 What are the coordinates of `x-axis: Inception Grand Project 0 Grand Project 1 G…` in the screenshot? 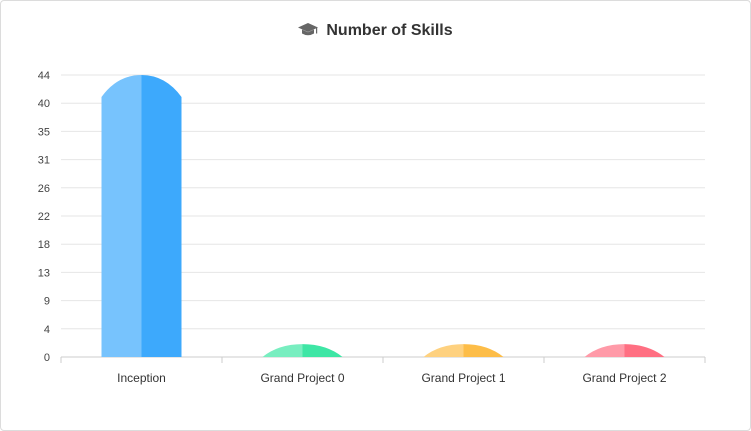 It's located at (383, 371).